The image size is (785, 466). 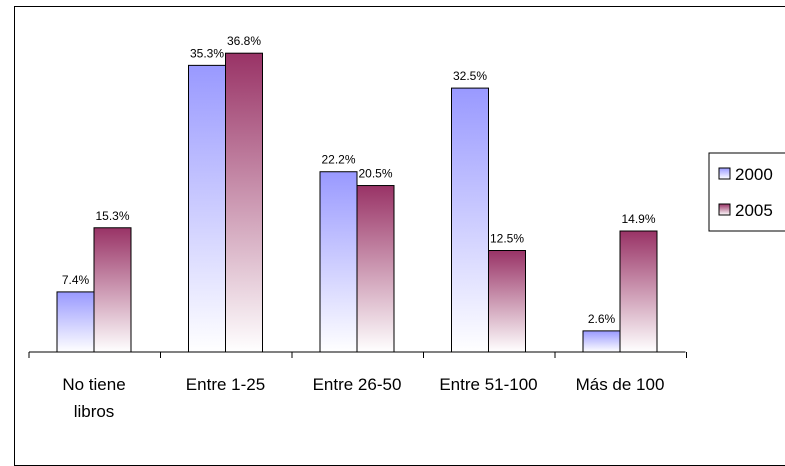 What do you see at coordinates (602, 319) in the screenshot?
I see `data-label-2000-4: 2.6%` at bounding box center [602, 319].